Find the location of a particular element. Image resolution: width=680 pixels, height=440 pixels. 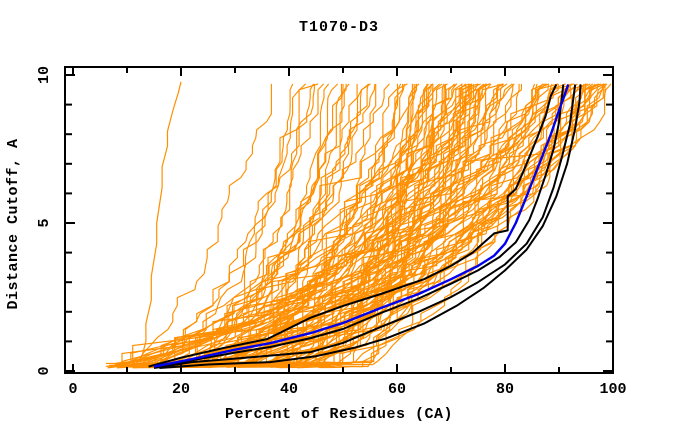

x-tick-label: 80 is located at coordinates (505, 389).